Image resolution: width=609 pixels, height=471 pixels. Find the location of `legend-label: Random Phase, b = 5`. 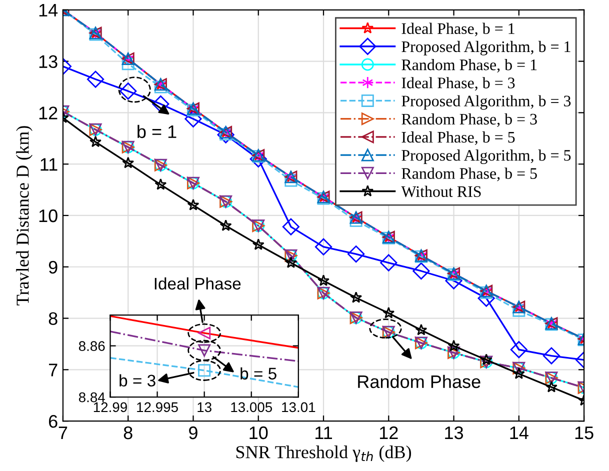

legend-label: Random Phase, b = 5 is located at coordinates (469, 175).